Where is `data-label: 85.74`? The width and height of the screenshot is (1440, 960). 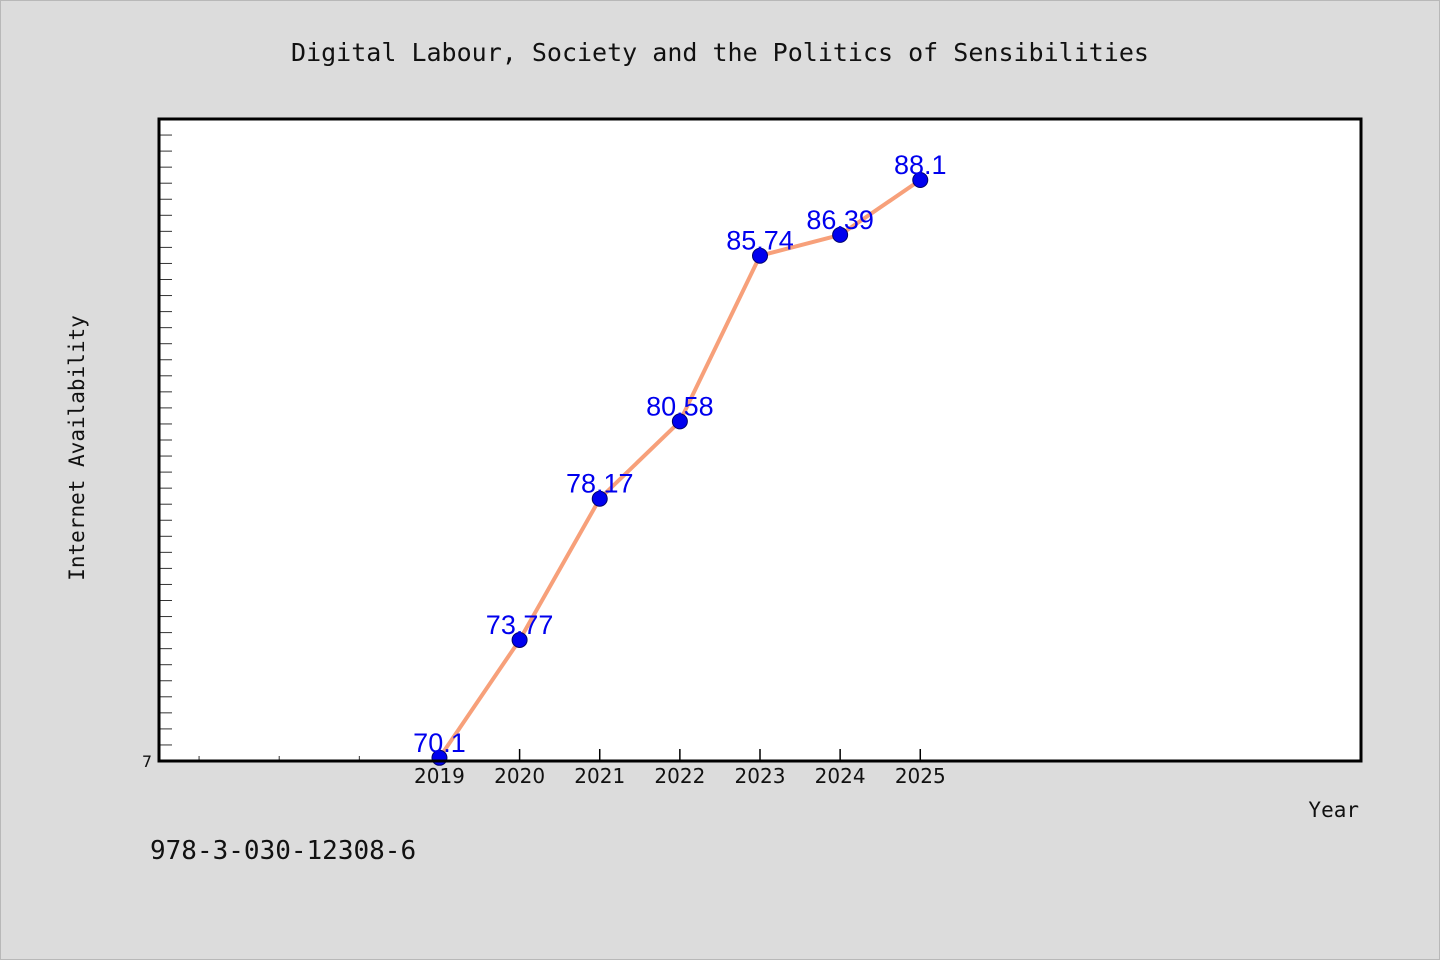
data-label: 85.74 is located at coordinates (760, 241).